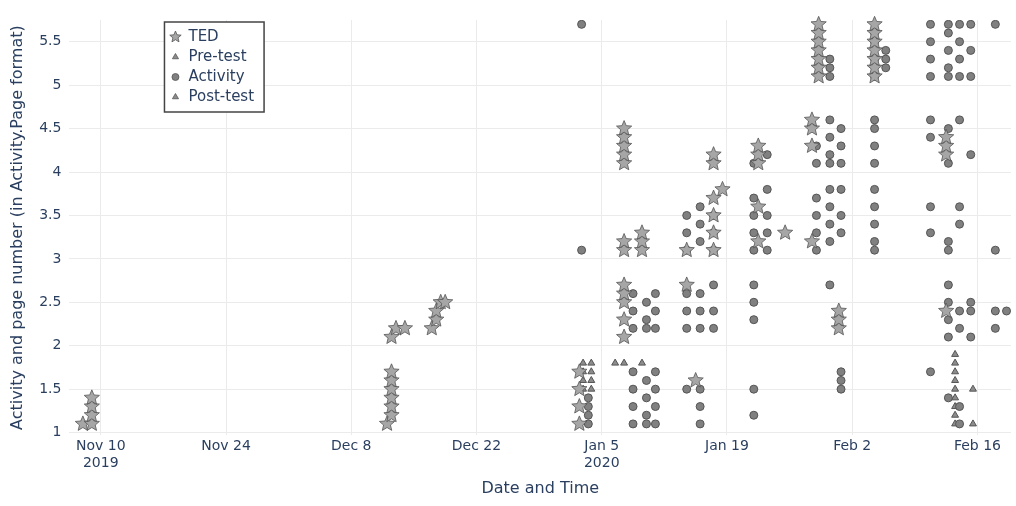  I want to click on y-tick-label: 3.5, so click(50, 214).